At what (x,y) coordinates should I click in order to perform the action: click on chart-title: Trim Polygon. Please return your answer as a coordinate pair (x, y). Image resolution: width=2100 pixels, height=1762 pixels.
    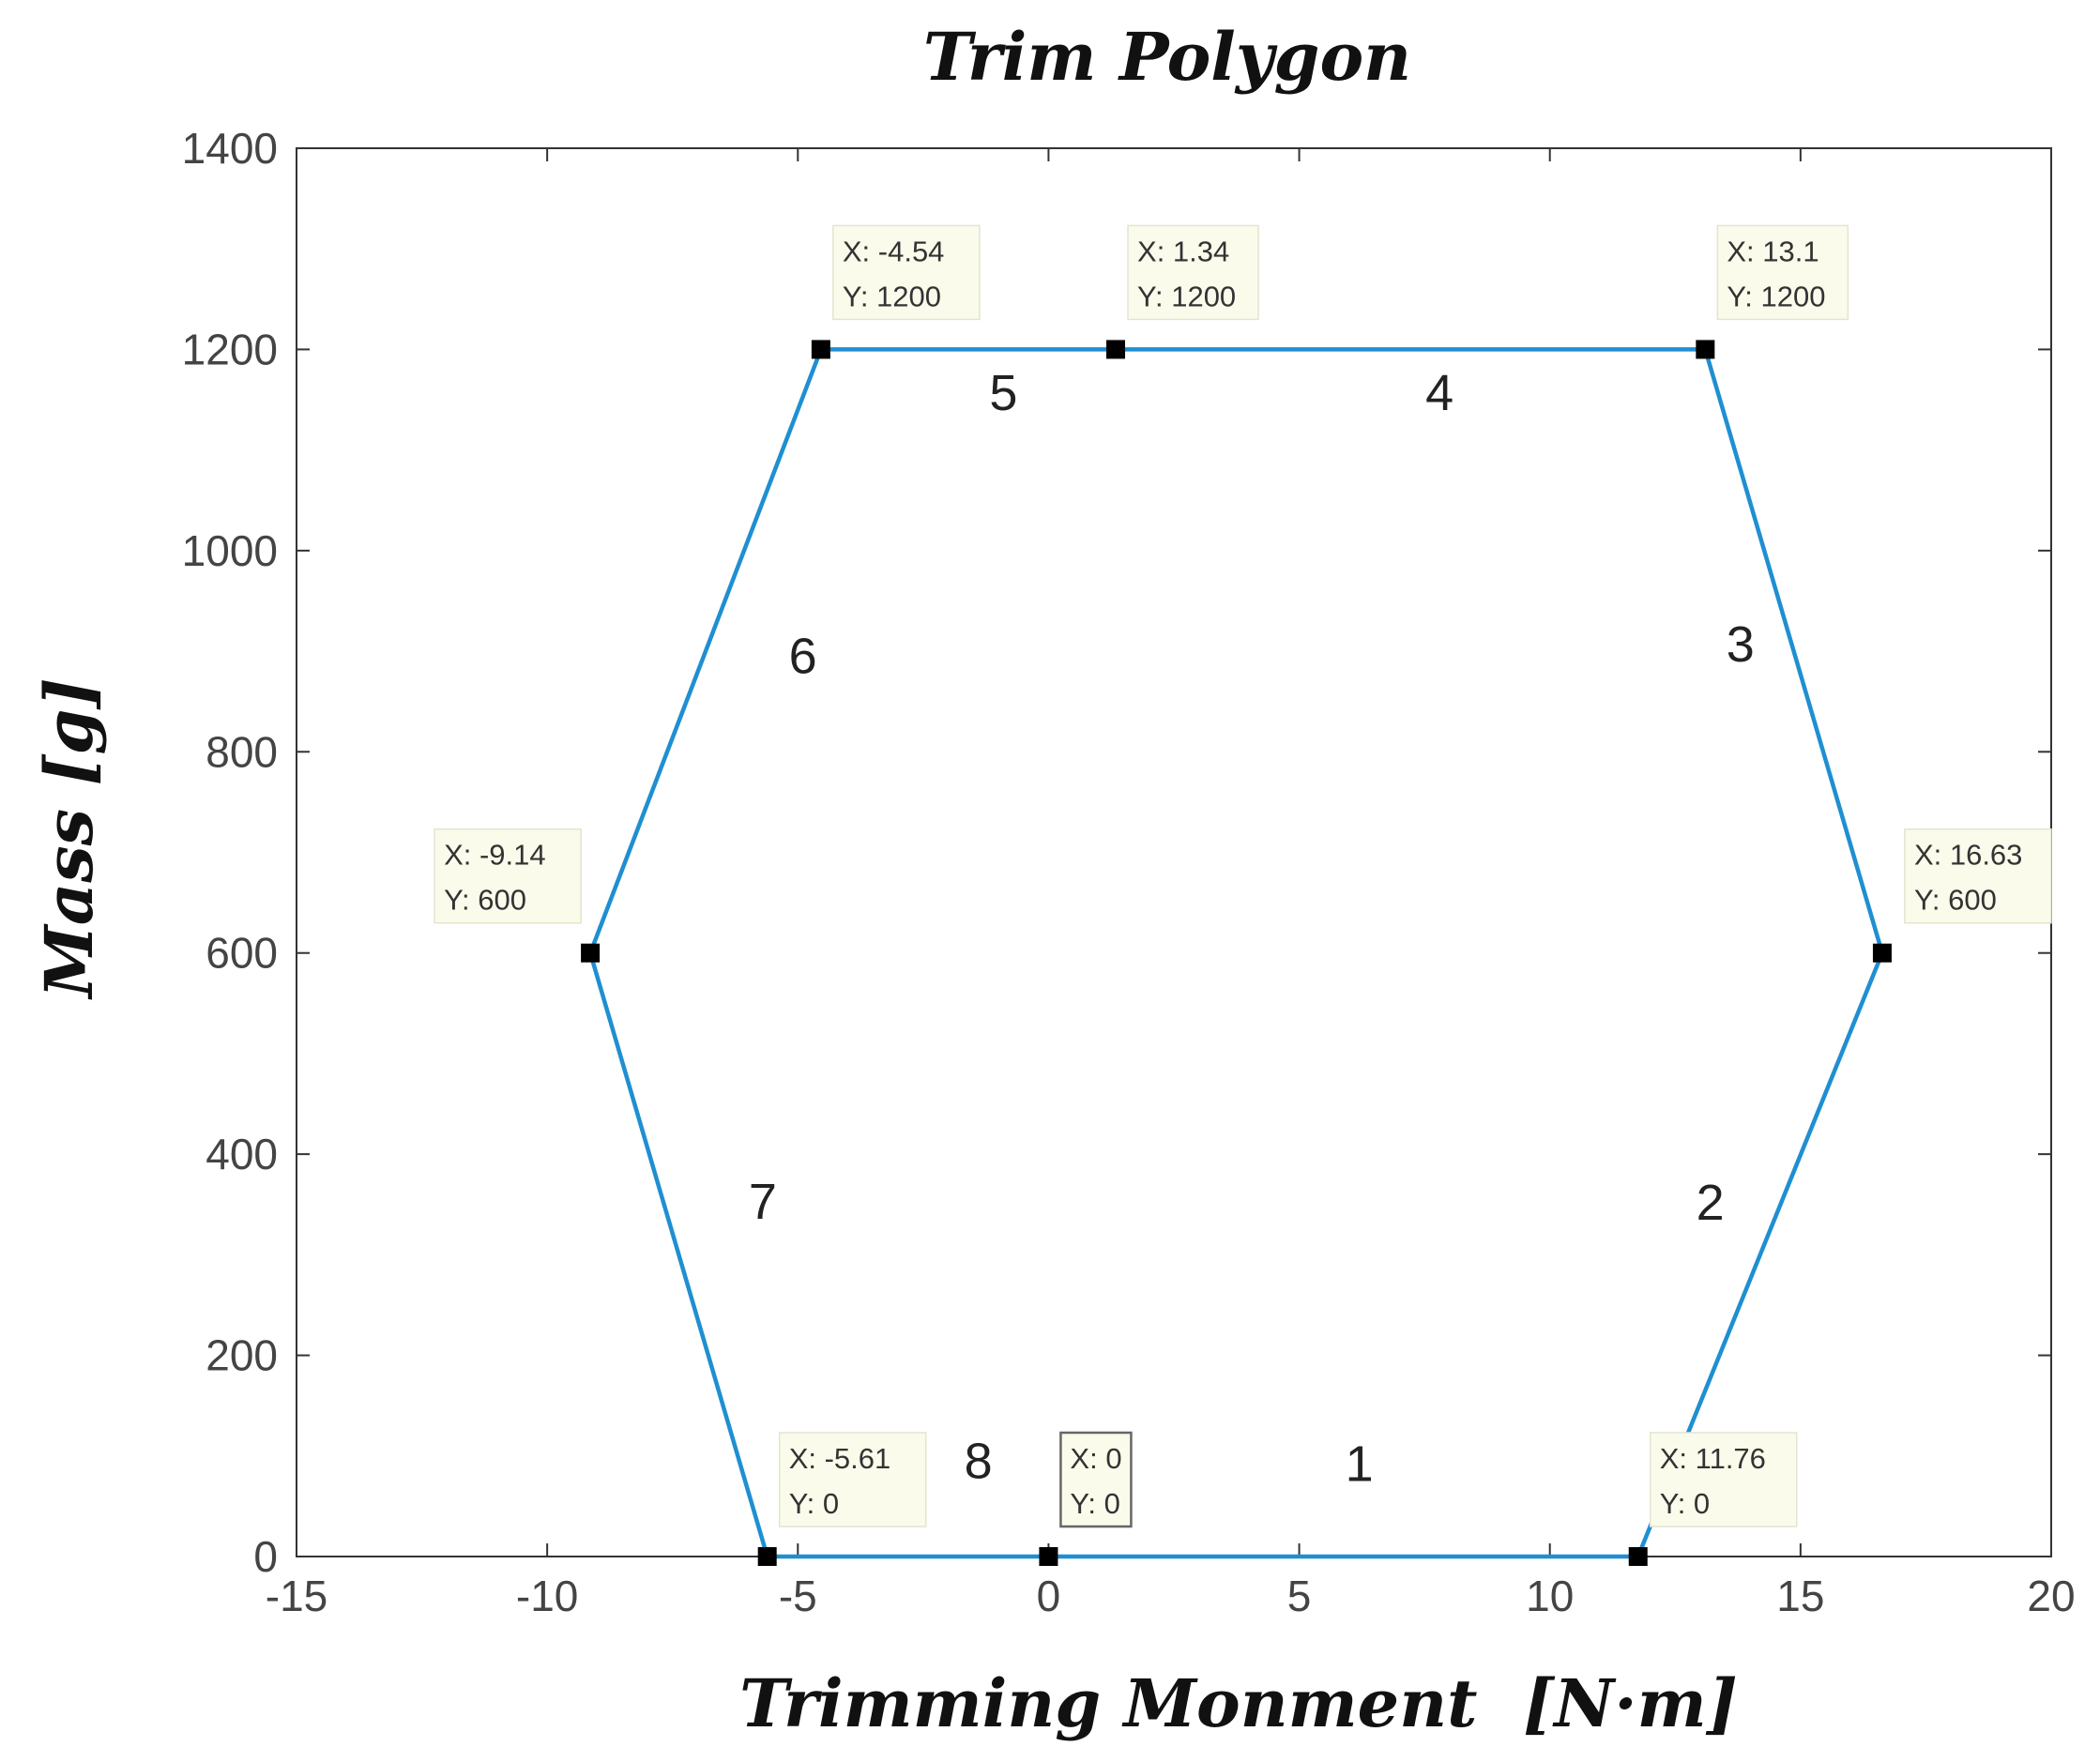
    Looking at the image, I should click on (1167, 57).